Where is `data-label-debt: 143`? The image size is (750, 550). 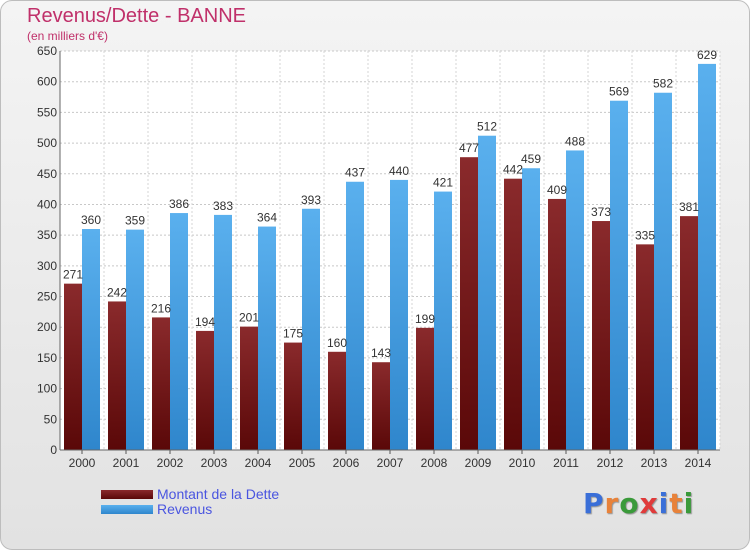 data-label-debt: 143 is located at coordinates (381, 353).